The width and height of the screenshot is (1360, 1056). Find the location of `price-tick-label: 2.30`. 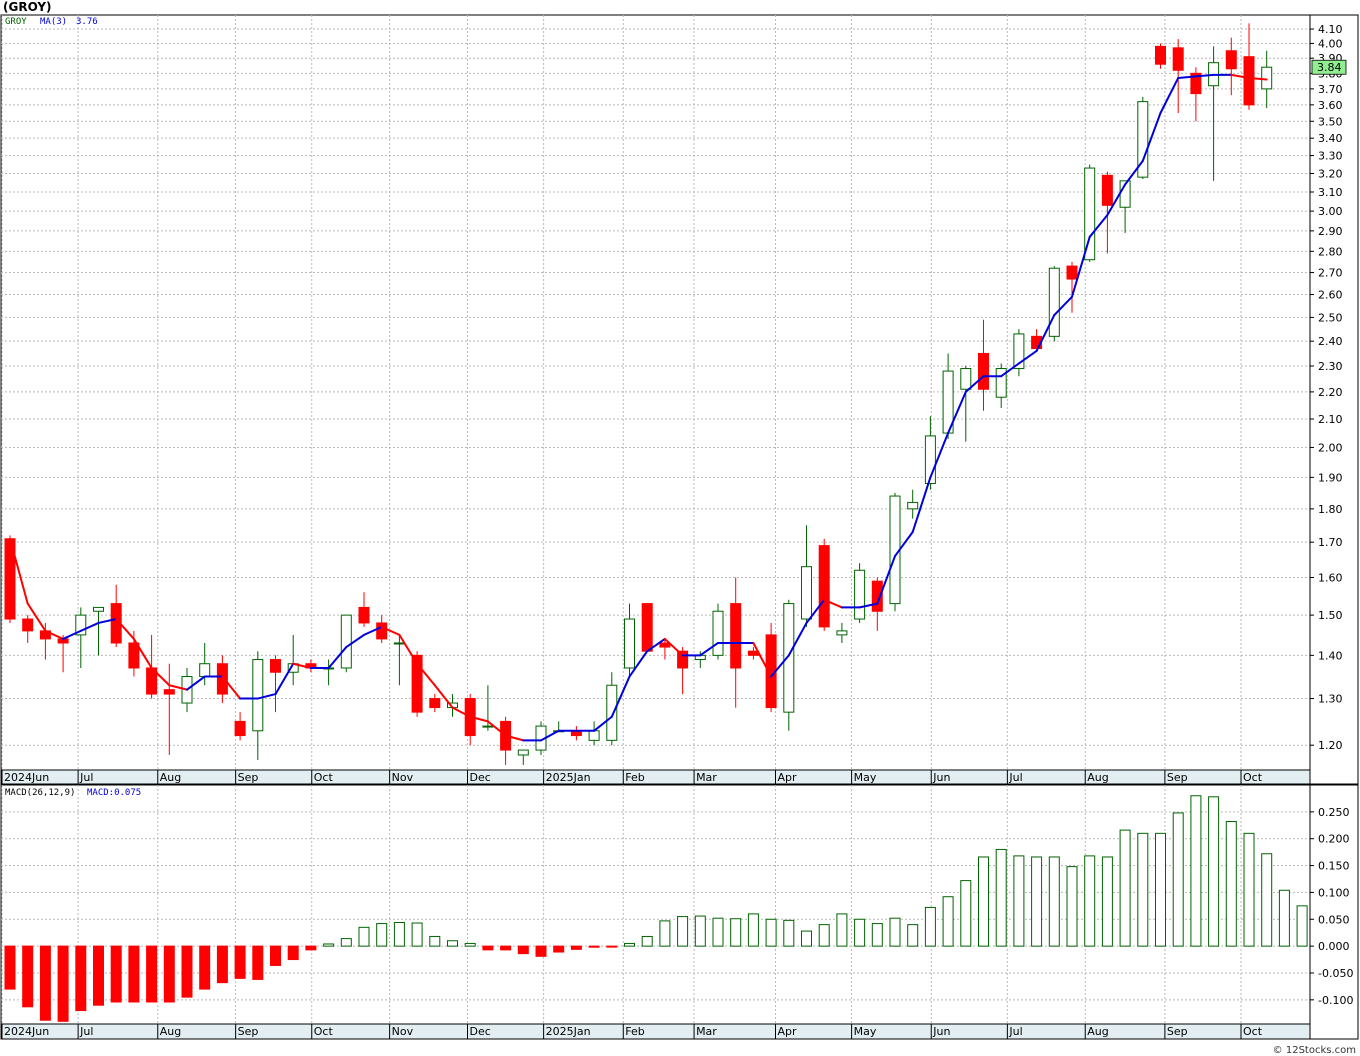

price-tick-label: 2.30 is located at coordinates (1330, 366).